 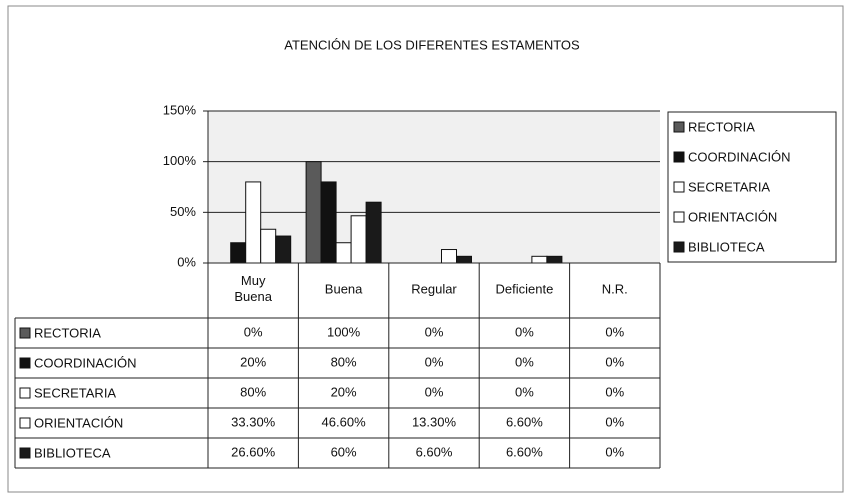 I want to click on table-value: 13.30%, so click(x=434, y=421).